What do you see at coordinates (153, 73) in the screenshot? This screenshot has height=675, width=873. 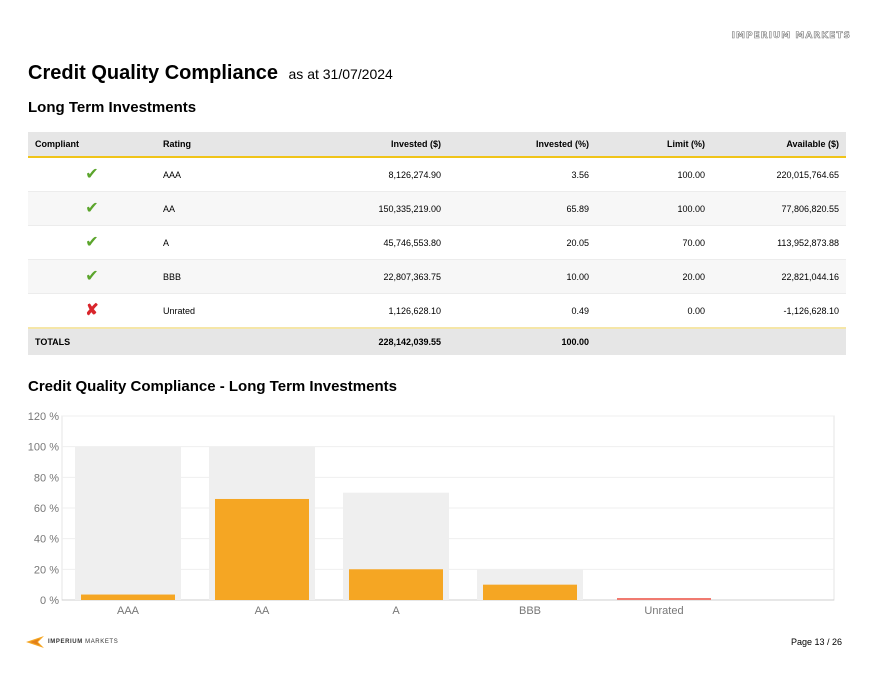 I see `page-title-main: Credit Quality Compliance` at bounding box center [153, 73].